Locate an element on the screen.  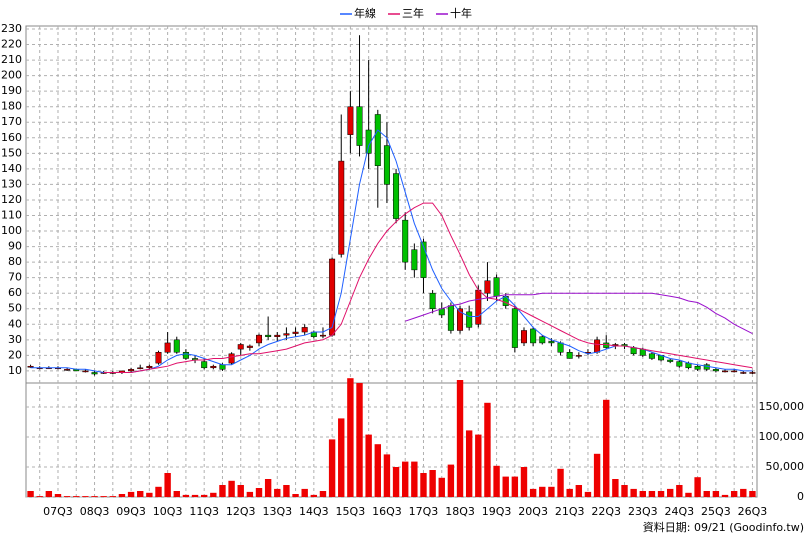
y-tick-label: 160 is located at coordinates (11, 137).